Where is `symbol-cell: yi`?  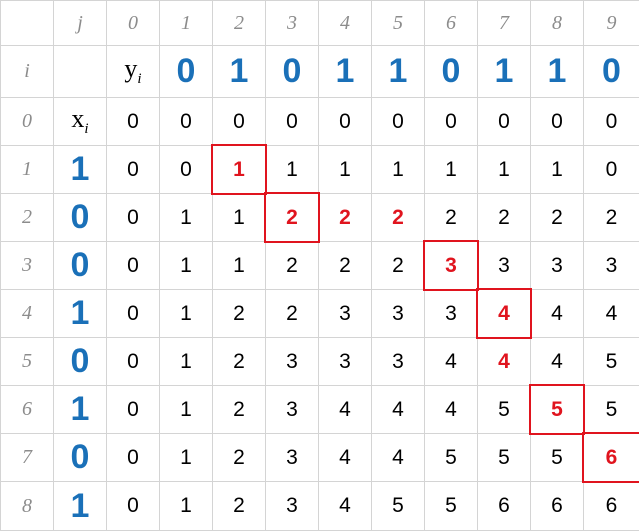 symbol-cell: yi is located at coordinates (133, 72).